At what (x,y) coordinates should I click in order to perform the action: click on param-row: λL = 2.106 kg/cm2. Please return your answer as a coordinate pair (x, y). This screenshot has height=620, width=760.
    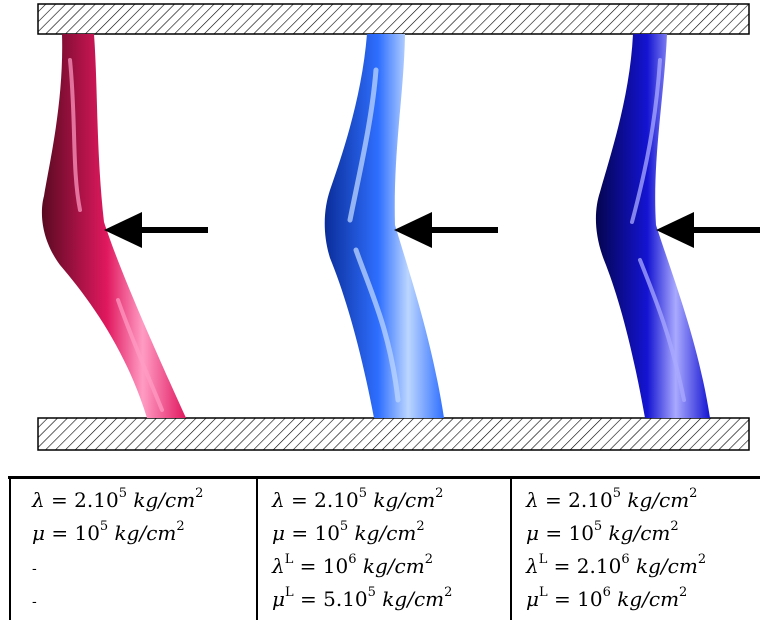
    Looking at the image, I should click on (616, 566).